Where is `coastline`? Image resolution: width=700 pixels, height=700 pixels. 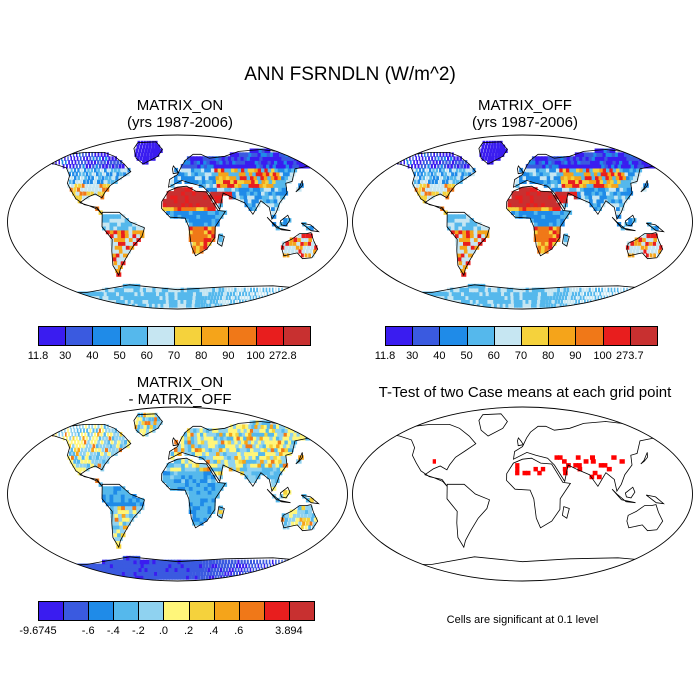 coastline is located at coordinates (278, 496).